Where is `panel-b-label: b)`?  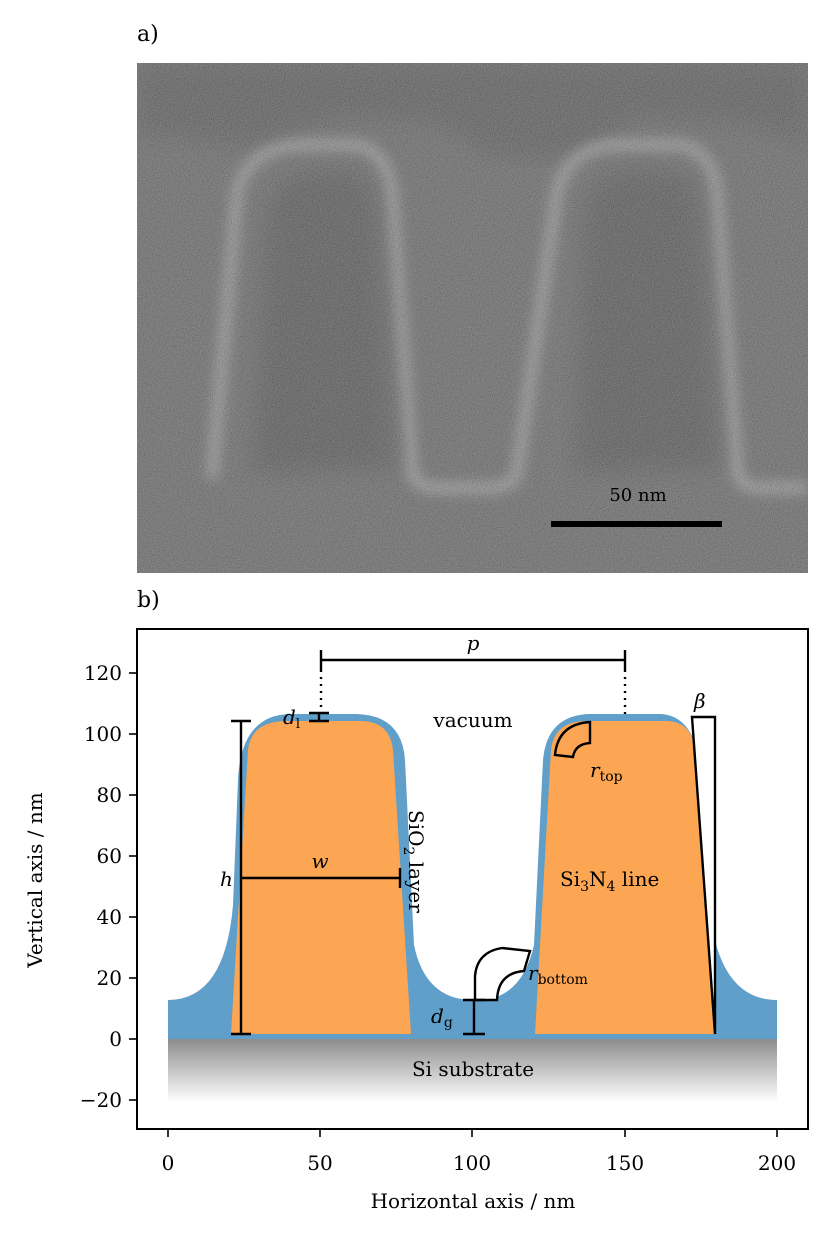
panel-b-label: b) is located at coordinates (148, 600).